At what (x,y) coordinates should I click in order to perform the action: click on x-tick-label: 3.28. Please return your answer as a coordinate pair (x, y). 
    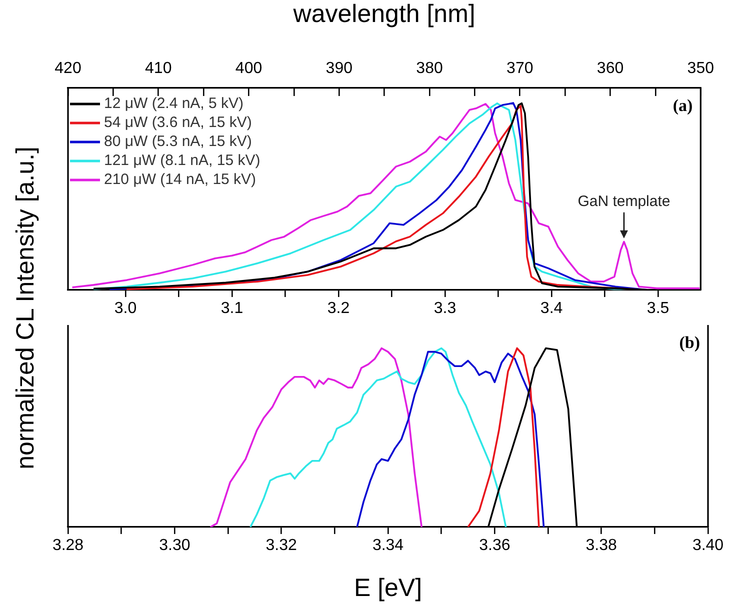
    Looking at the image, I should click on (68, 545).